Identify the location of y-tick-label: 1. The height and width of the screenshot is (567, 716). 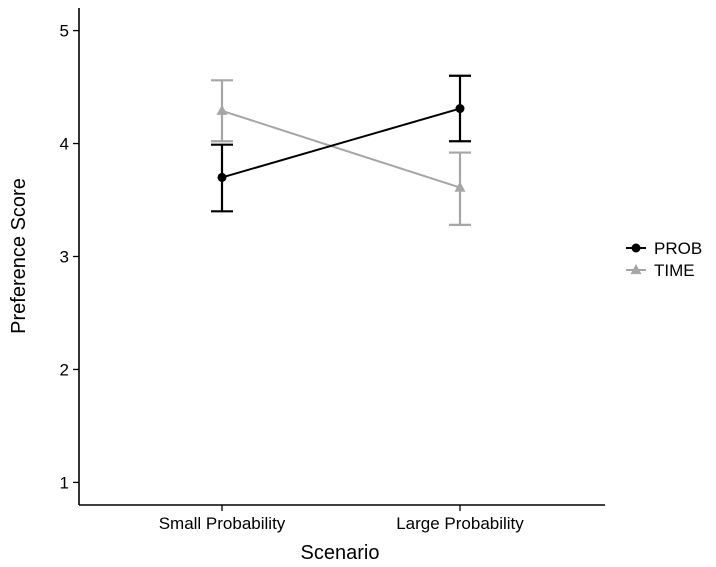
(64, 482).